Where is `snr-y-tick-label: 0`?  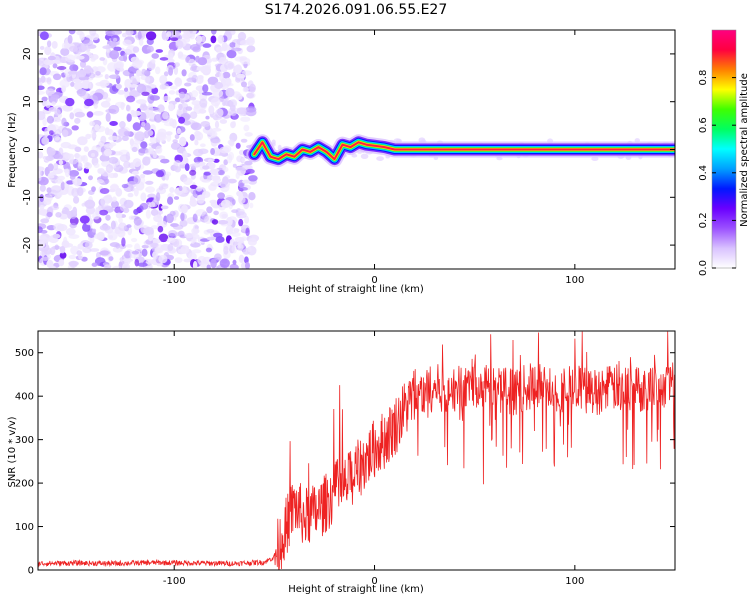 snr-y-tick-label: 0 is located at coordinates (31, 571).